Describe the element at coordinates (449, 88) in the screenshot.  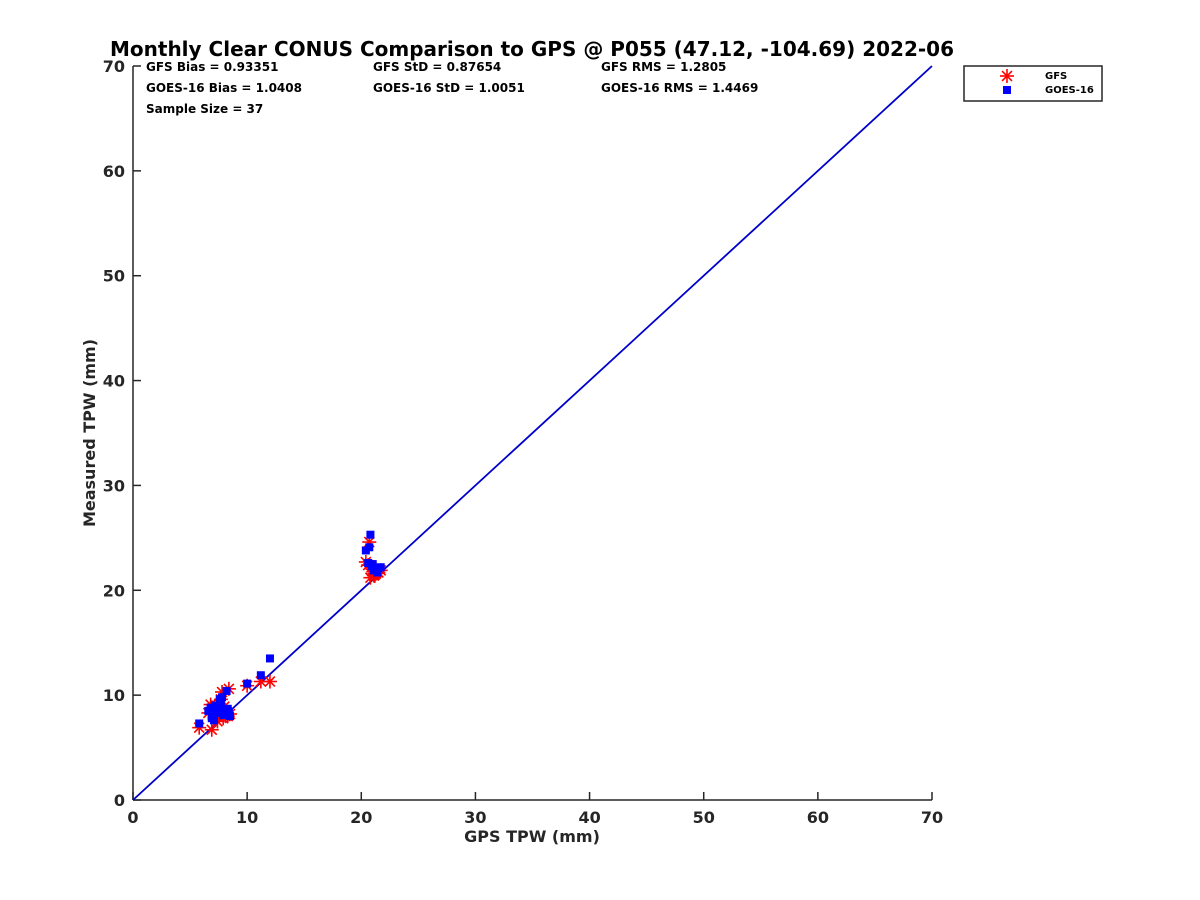
I see `goes-std-stat: GOES-16 StD = 1.0051` at that location.